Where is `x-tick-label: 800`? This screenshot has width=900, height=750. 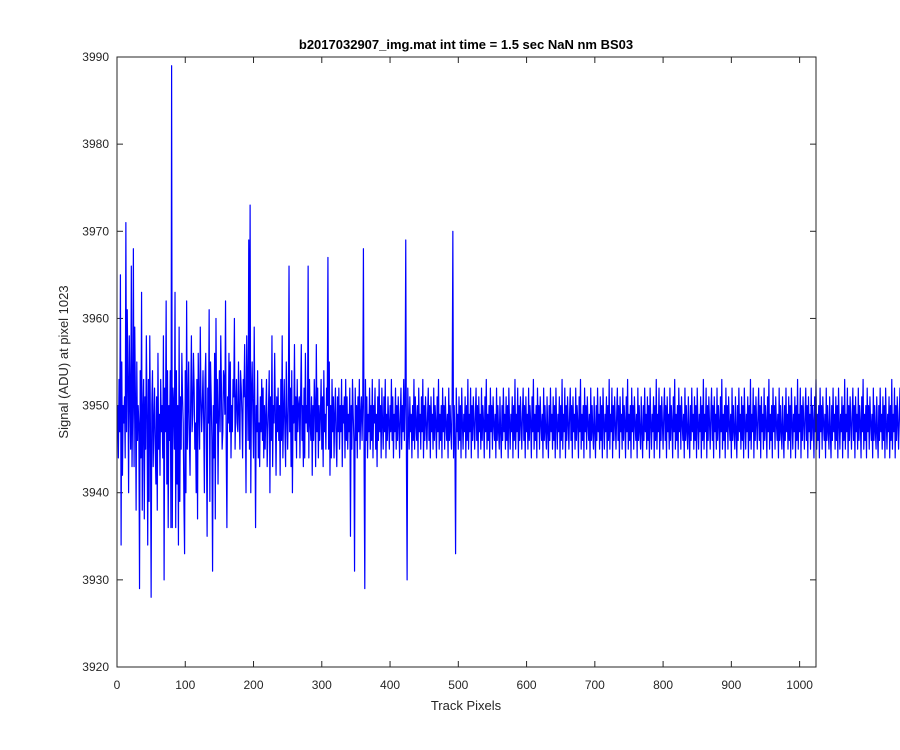
x-tick-label: 800 is located at coordinates (663, 685).